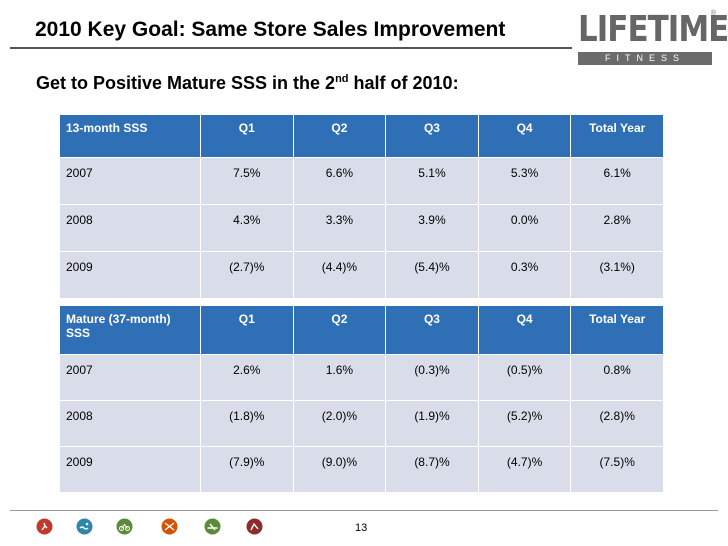  I want to click on table-header-row: 13-month SSS Q1 Q2 Q3 Q4 Total Year, so click(361, 136).